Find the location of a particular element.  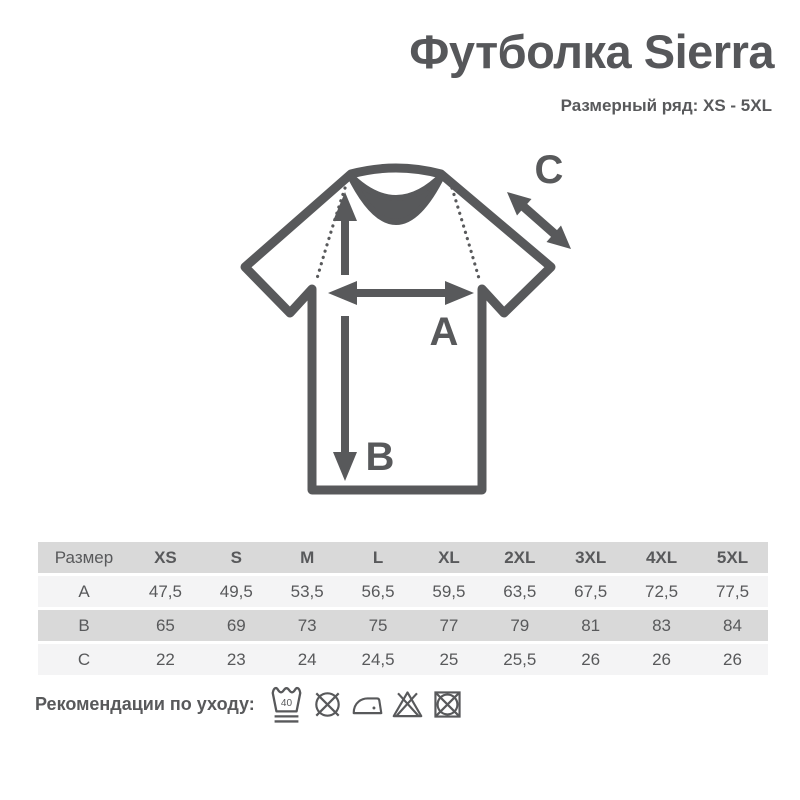

iron-low-temp-icon is located at coordinates (367, 705).